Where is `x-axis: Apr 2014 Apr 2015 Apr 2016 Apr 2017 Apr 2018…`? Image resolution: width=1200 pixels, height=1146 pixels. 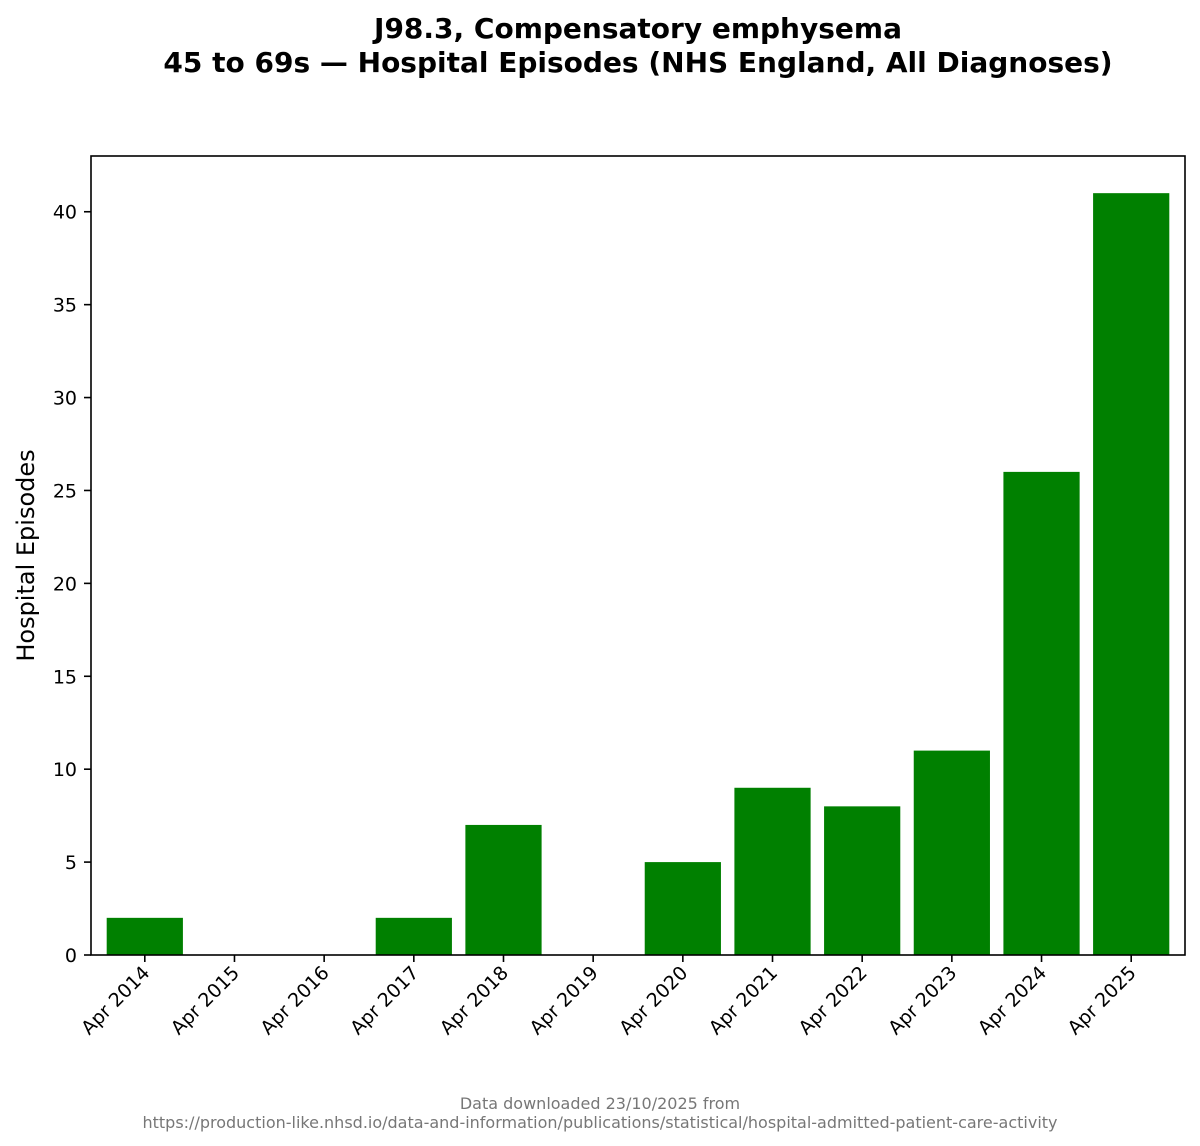
x-axis: Apr 2014 Apr 2015 Apr 2016 Apr 2017 Apr 2018… is located at coordinates (609, 997).